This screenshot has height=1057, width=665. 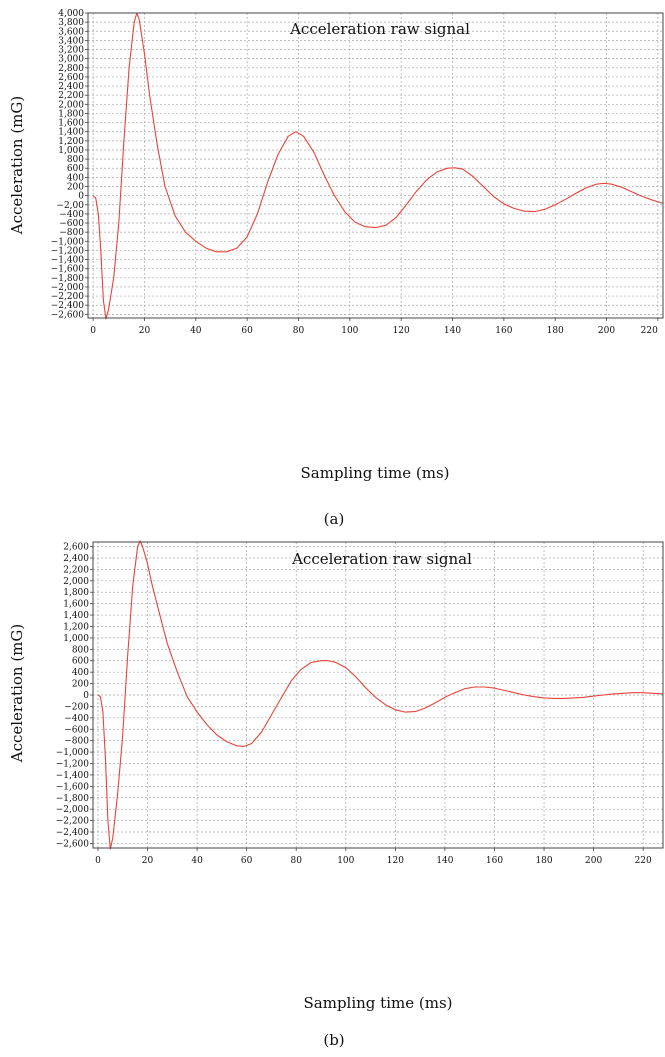 I want to click on chart-a-y-tick-label: 1,400, so click(x=71, y=133).